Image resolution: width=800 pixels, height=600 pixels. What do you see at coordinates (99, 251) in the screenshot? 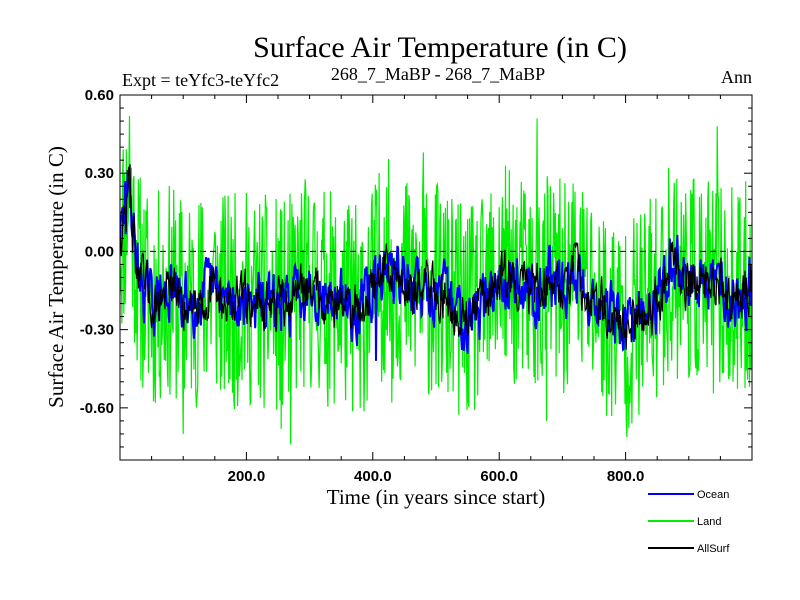
I see `y-tick-label: 0.00` at bounding box center [99, 251].